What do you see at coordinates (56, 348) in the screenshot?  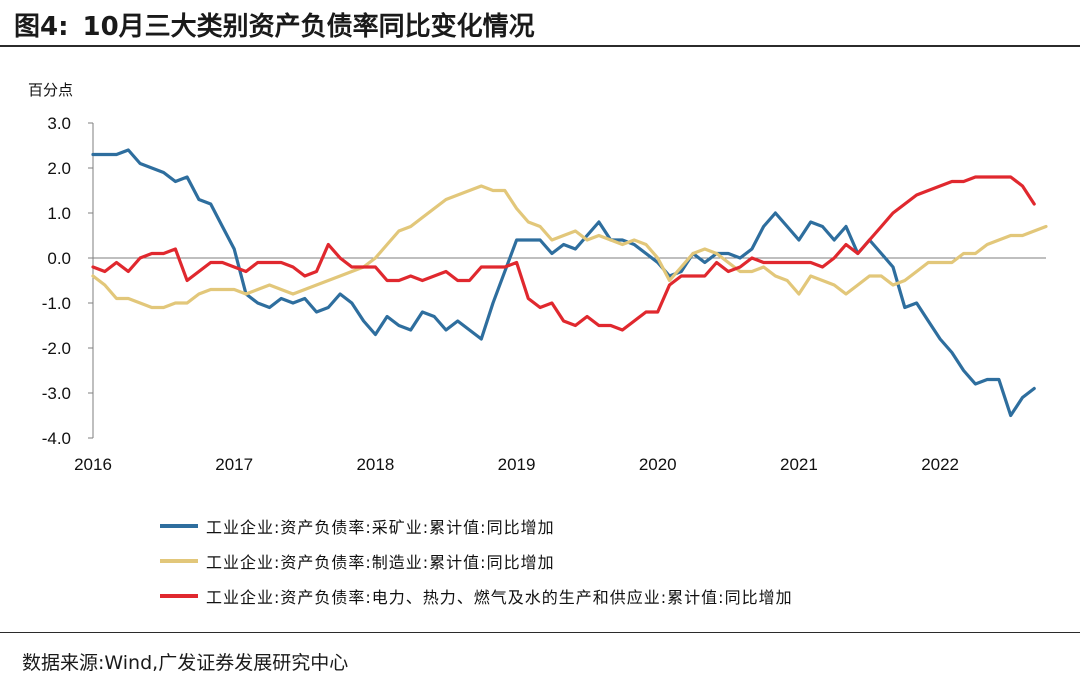 I see `y-tick-label: -2.0` at bounding box center [56, 348].